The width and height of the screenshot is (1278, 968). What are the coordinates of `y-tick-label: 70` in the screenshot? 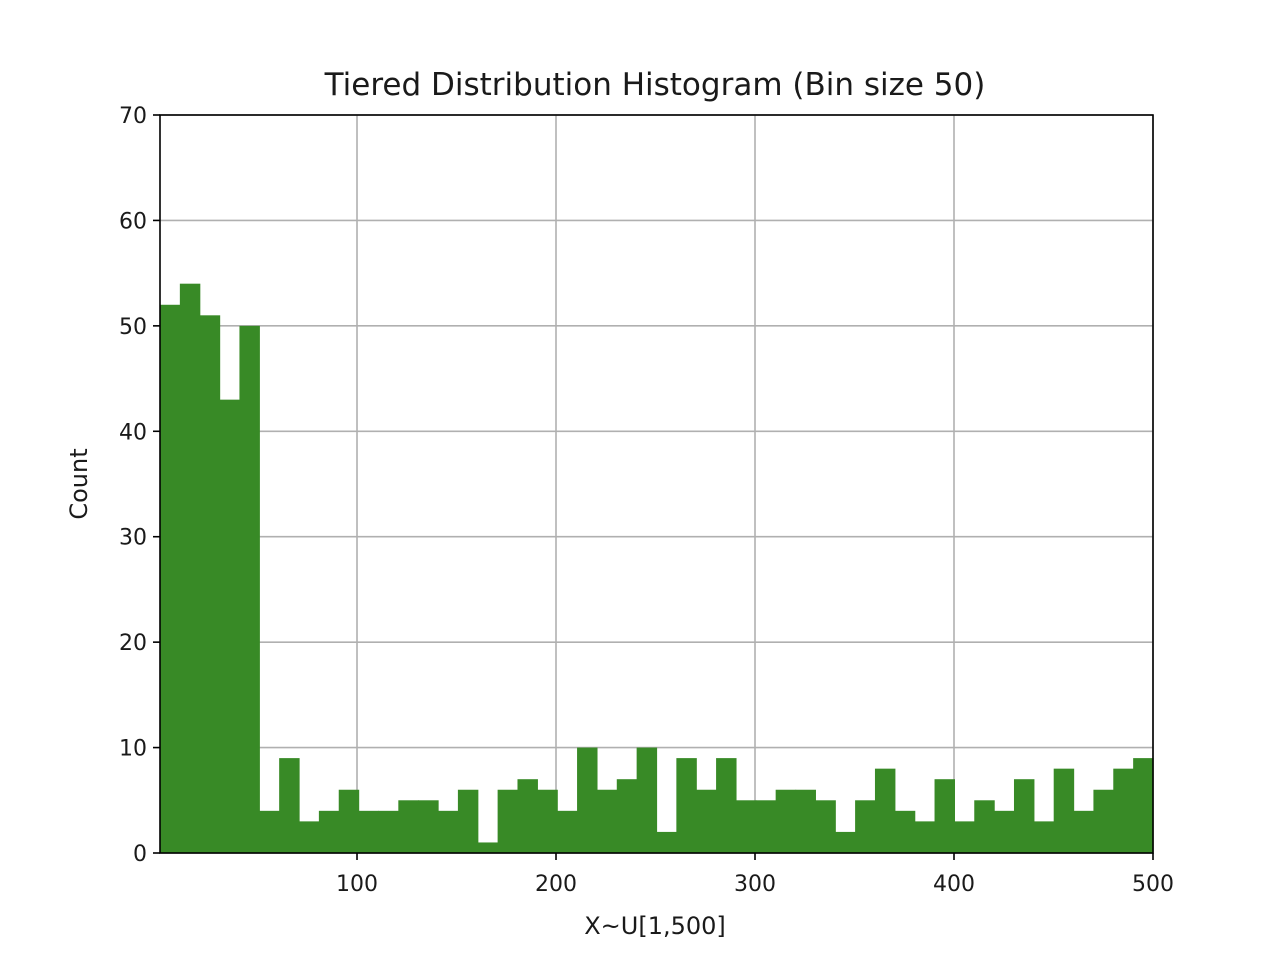 It's located at (133, 116).